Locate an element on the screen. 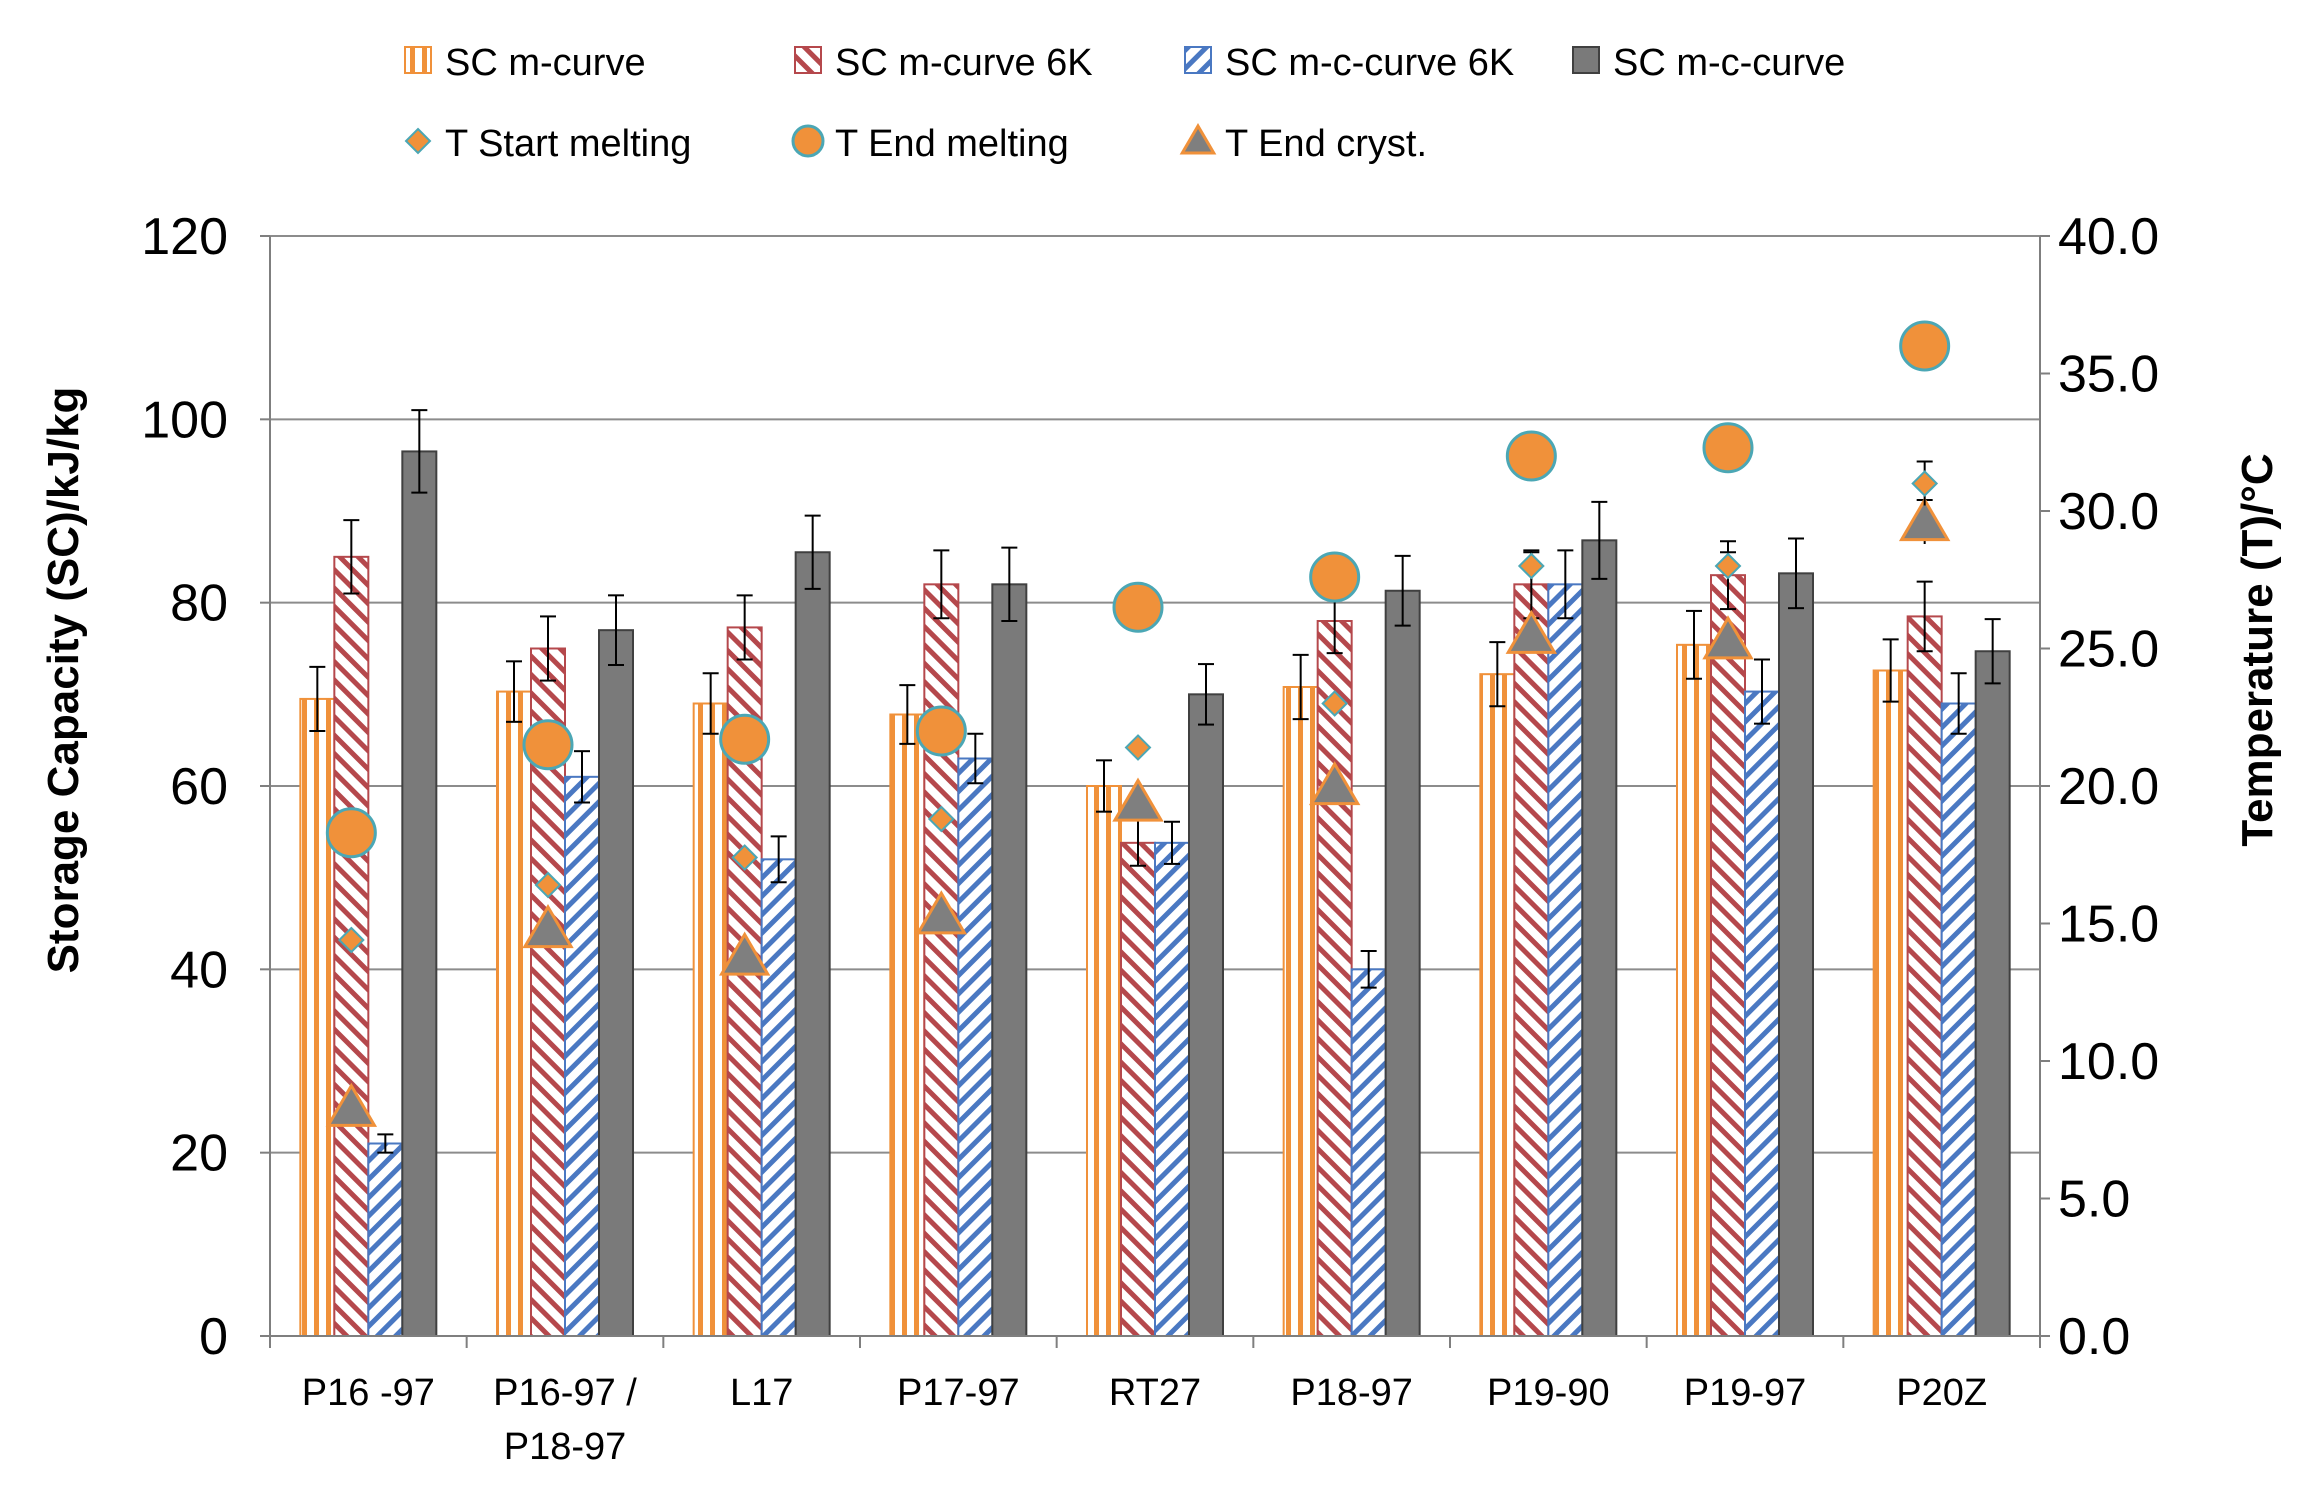 The width and height of the screenshot is (2320, 1500). y-tick-label: 0 is located at coordinates (213, 1337).